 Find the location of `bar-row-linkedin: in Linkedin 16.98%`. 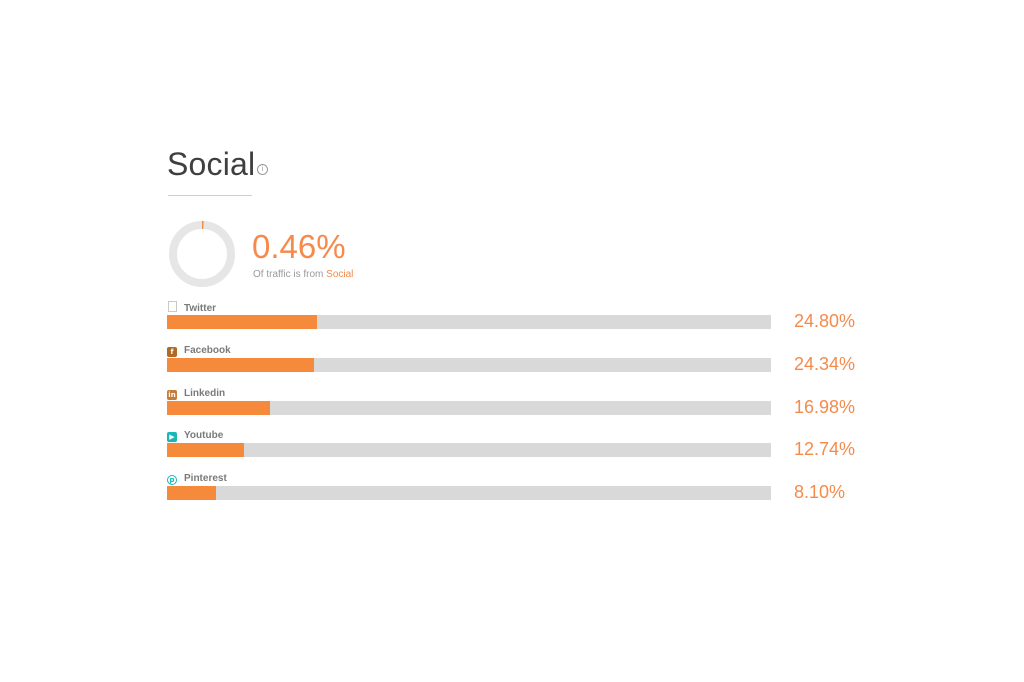

bar-row-linkedin: in Linkedin 16.98% is located at coordinates (517, 407).